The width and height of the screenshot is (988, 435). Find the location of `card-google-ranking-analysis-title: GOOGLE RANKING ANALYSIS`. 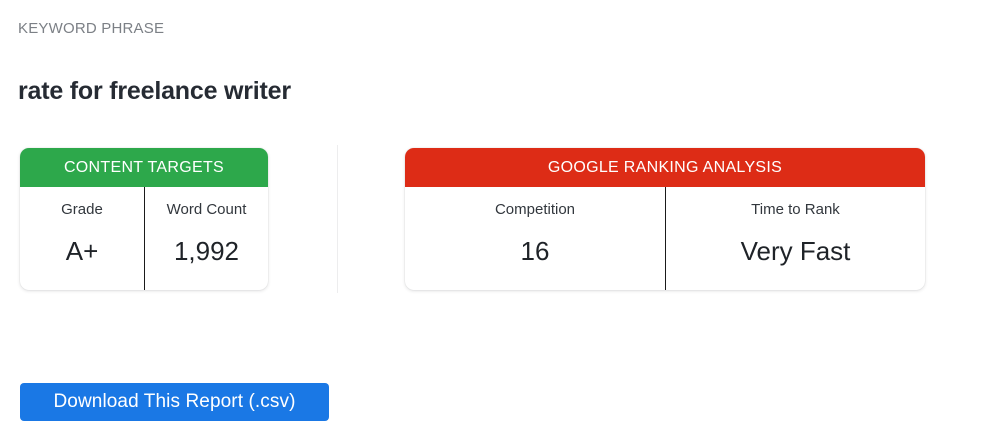

card-google-ranking-analysis-title: GOOGLE RANKING ANALYSIS is located at coordinates (665, 167).